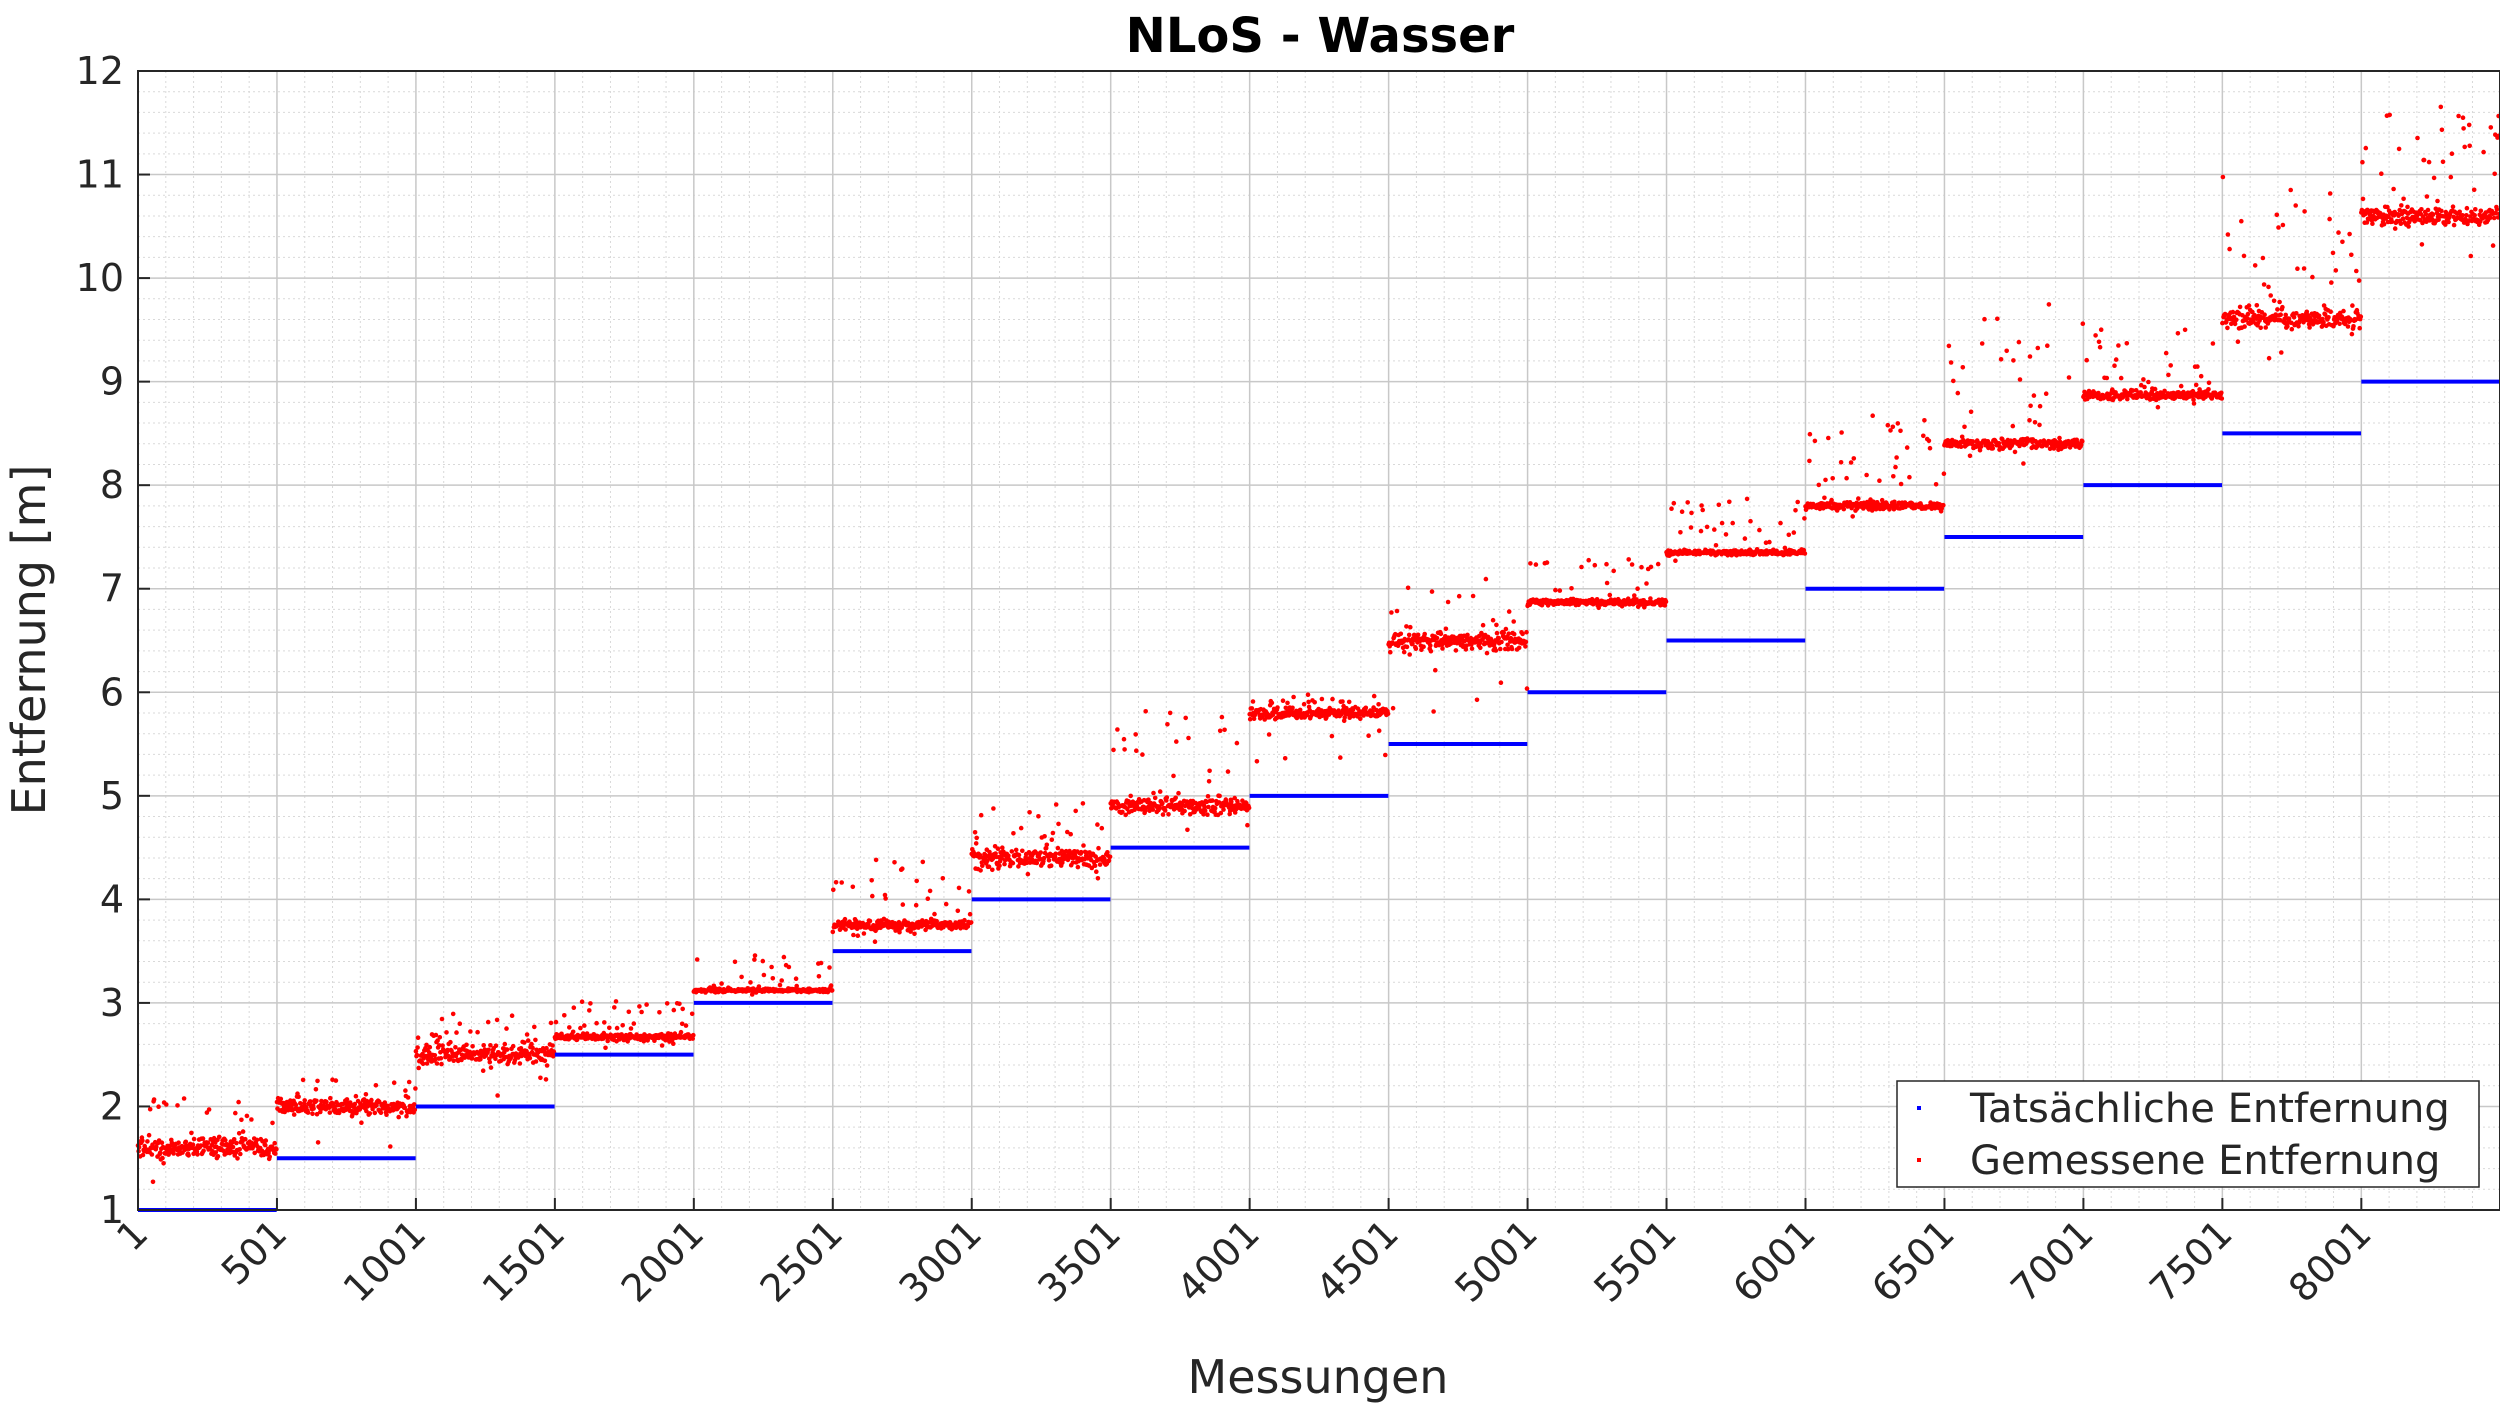 This screenshot has height=1406, width=2500. I want to click on y-tick-label: 6, so click(112, 692).